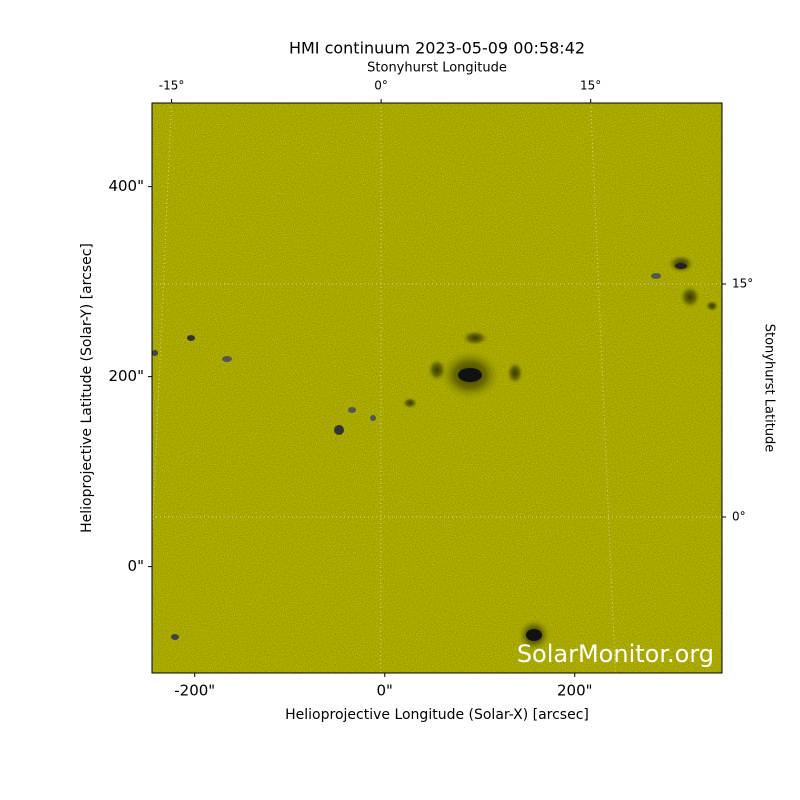 The image size is (800, 800). What do you see at coordinates (575, 691) in the screenshot?
I see `x-tick-label: 200"` at bounding box center [575, 691].